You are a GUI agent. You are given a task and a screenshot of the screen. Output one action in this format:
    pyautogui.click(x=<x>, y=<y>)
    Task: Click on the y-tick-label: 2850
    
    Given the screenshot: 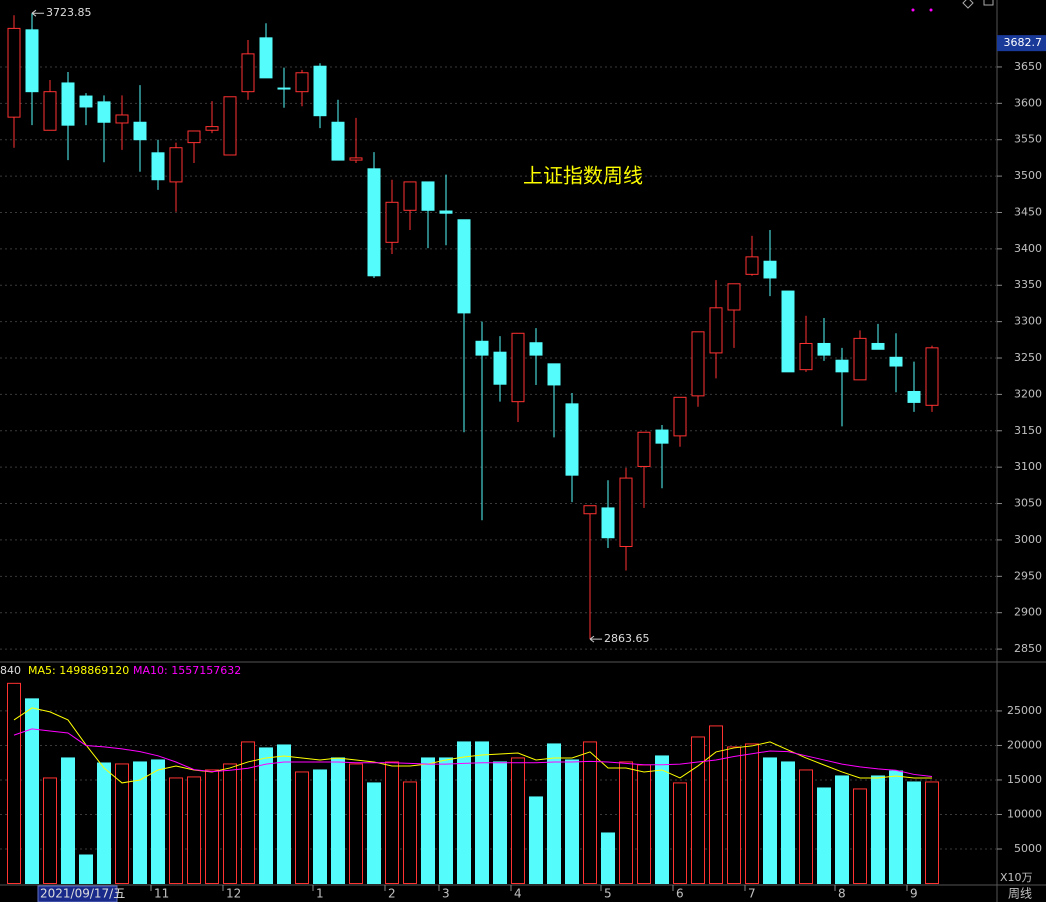 What is the action you would take?
    pyautogui.click(x=1028, y=648)
    